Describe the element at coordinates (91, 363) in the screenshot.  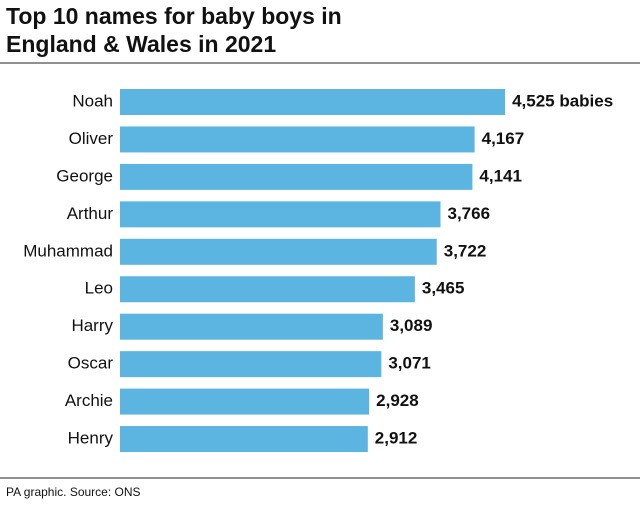
I see `category-label: Oscar` at that location.